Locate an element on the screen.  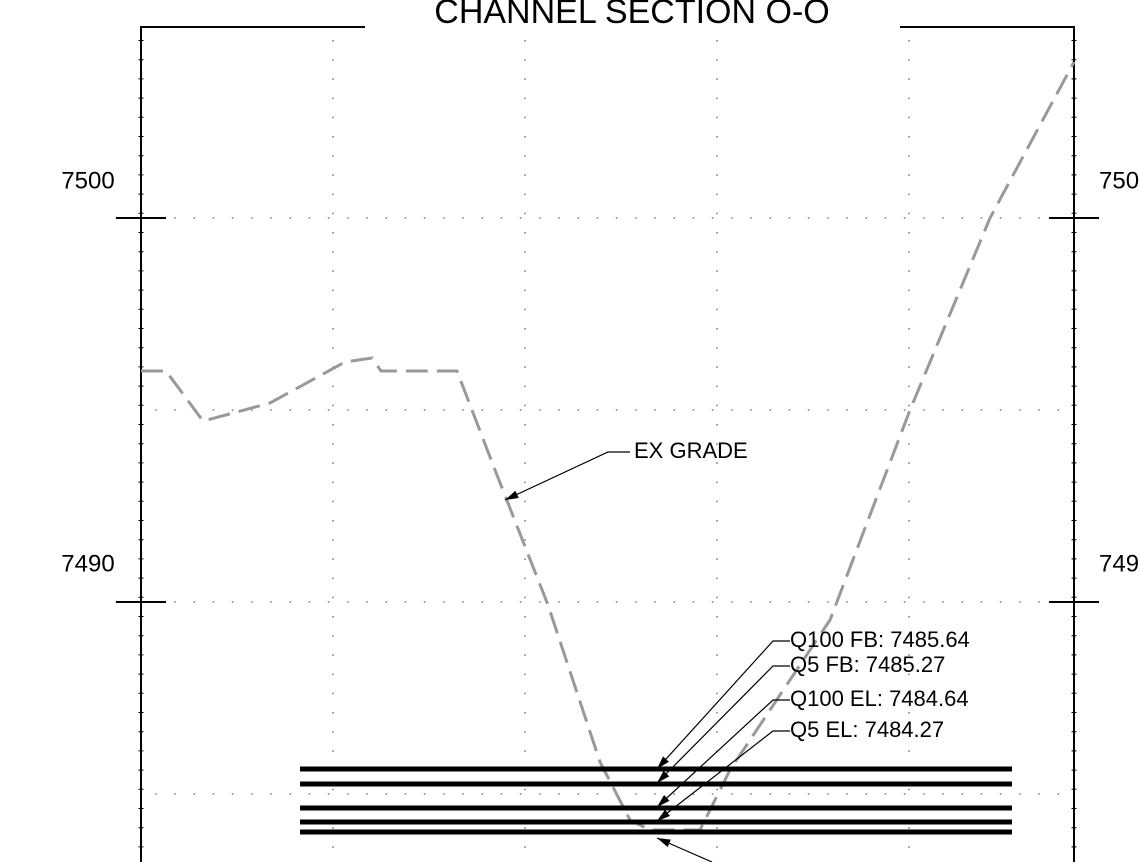
elevation-label: 7490 is located at coordinates (87, 563).